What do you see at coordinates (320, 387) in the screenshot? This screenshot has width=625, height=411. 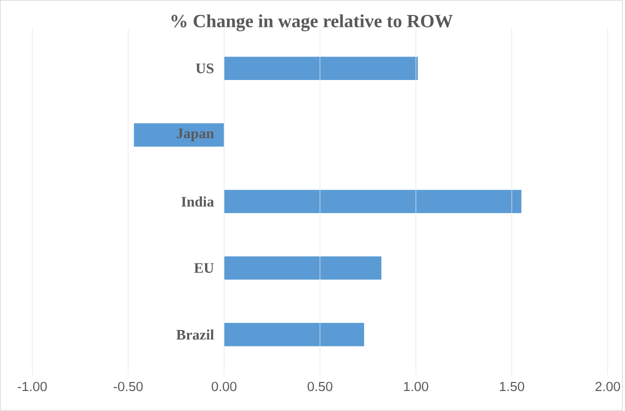 I see `x-tick-label: 0.50` at bounding box center [320, 387].